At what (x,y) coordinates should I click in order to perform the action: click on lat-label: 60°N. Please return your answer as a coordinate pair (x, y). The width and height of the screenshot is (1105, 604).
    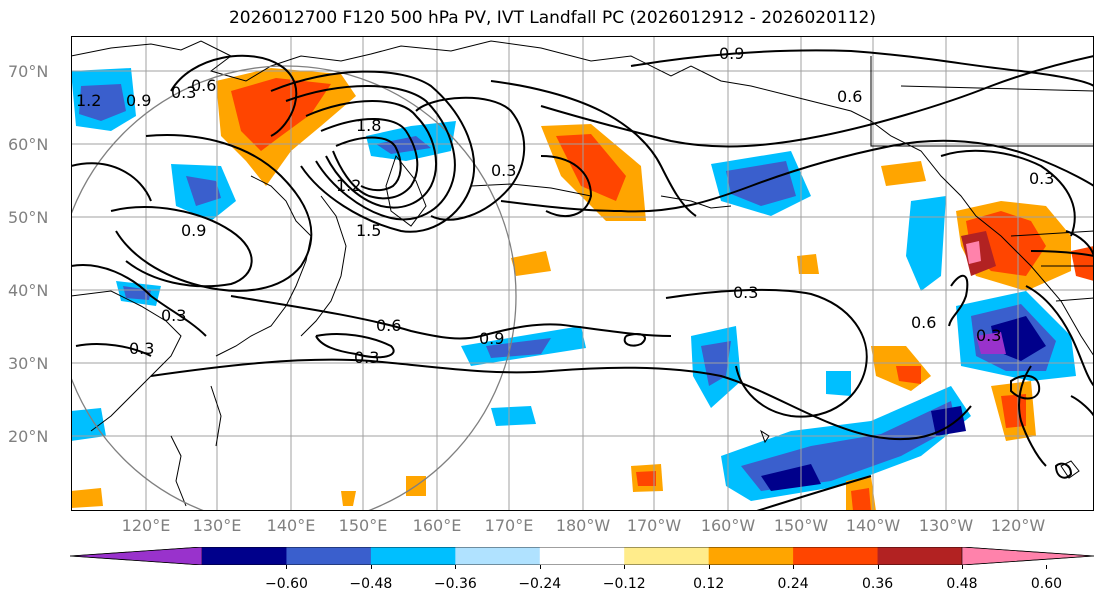
    Looking at the image, I should click on (28, 144).